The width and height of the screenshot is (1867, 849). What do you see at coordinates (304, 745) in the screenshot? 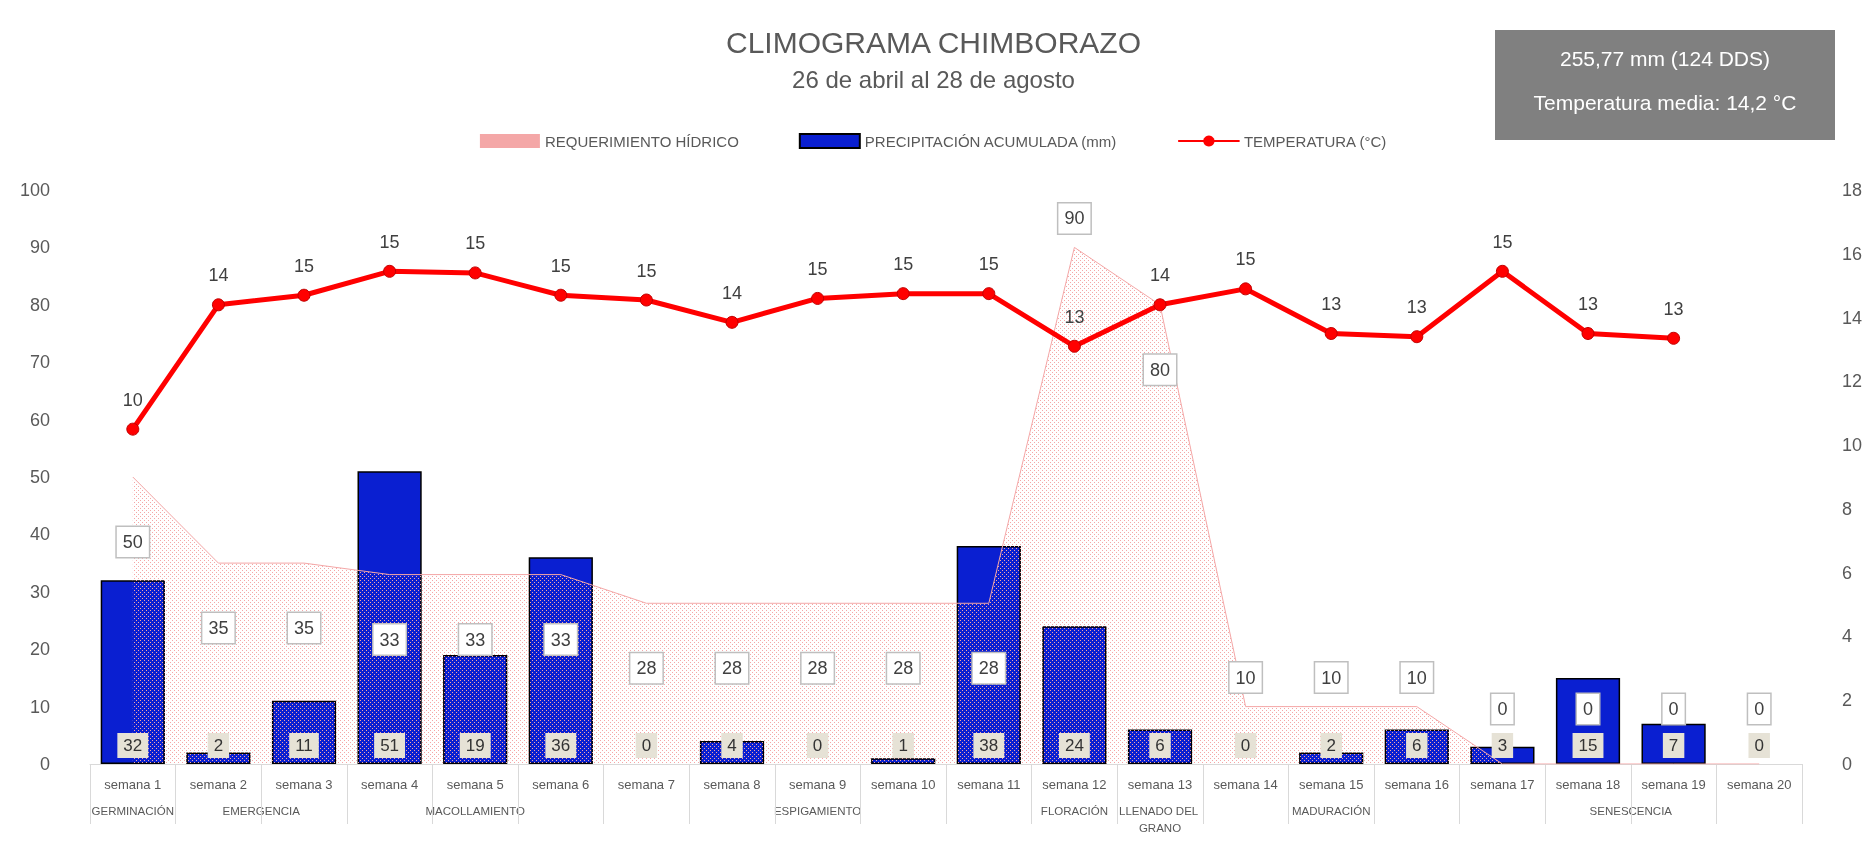
I see `data-label: 11` at bounding box center [304, 745].